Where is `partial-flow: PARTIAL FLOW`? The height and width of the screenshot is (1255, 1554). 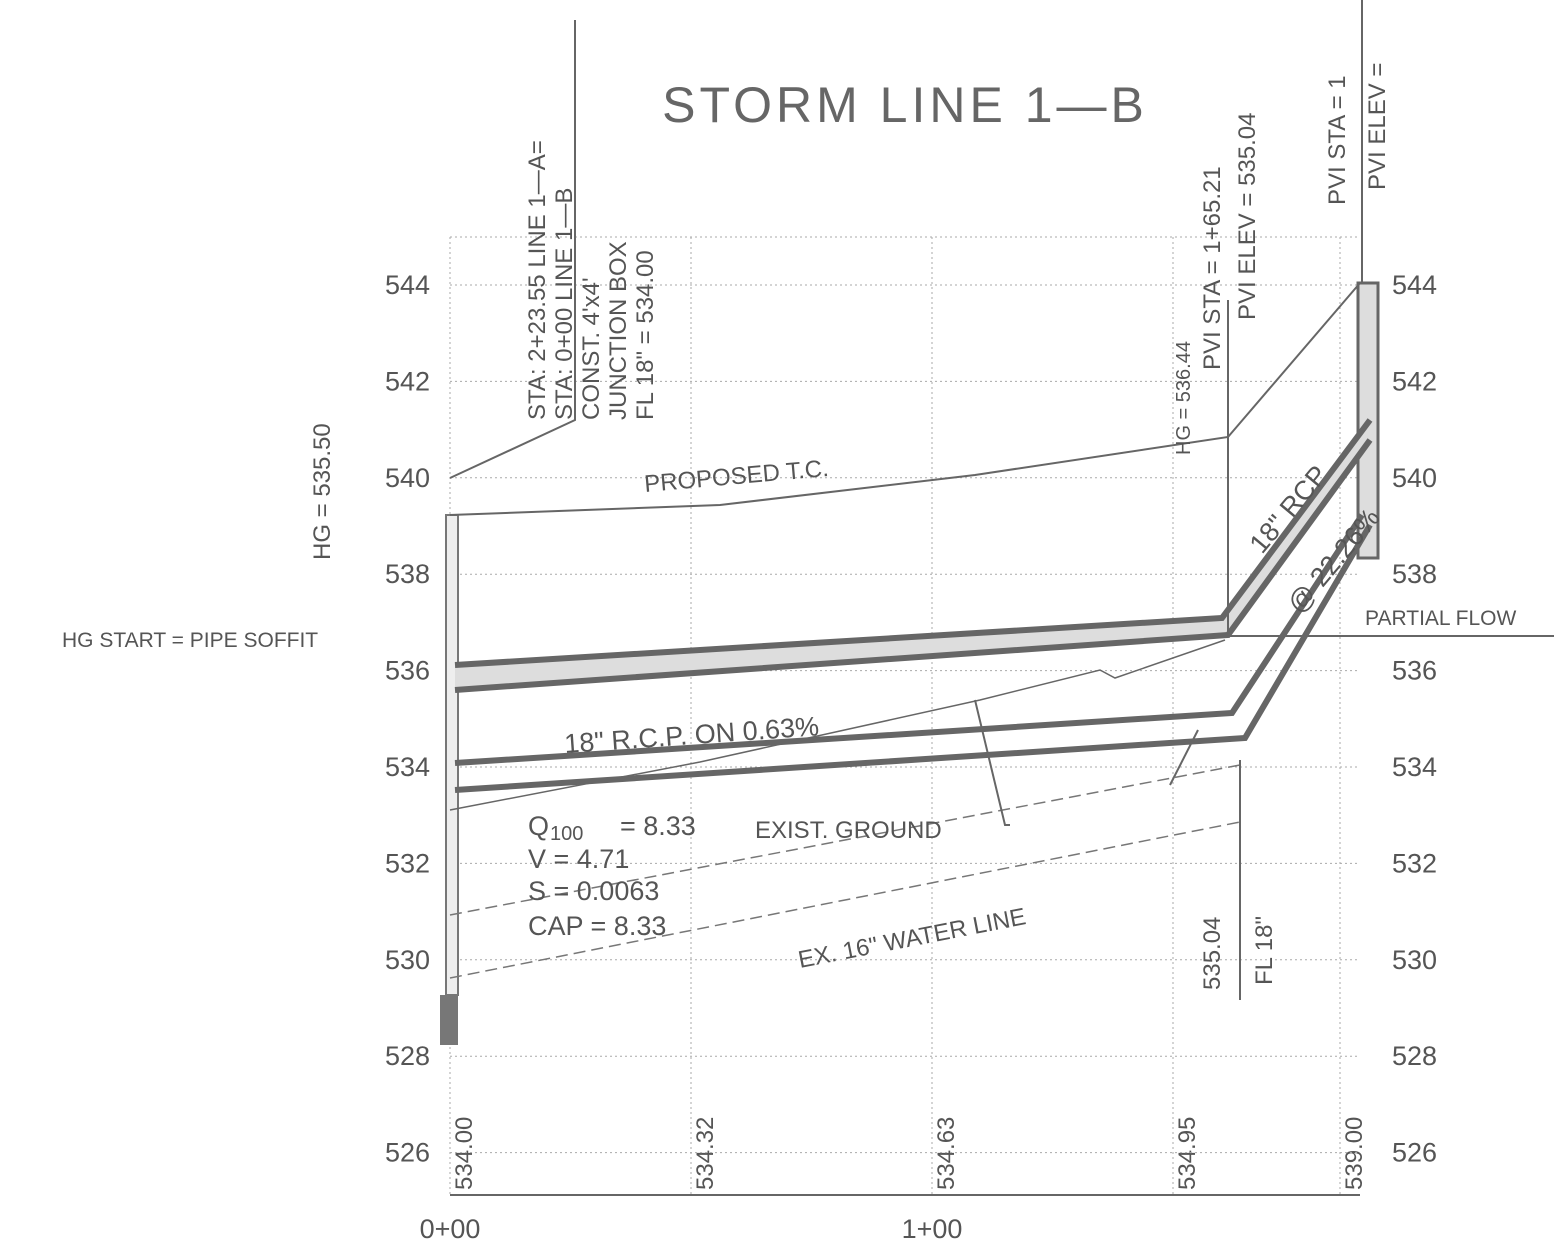
partial-flow: PARTIAL FLOW is located at coordinates (1440, 618).